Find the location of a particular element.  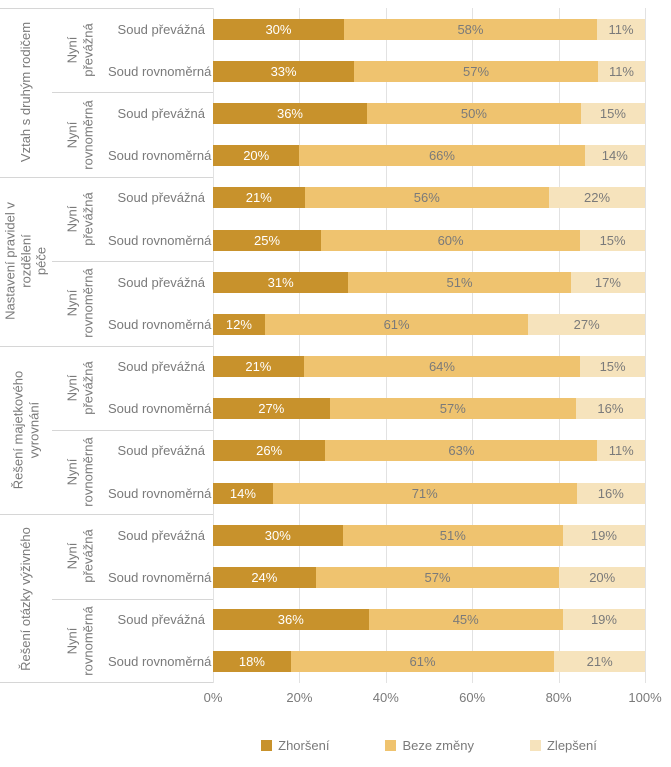

bar-value-label: 12% is located at coordinates (238, 324).